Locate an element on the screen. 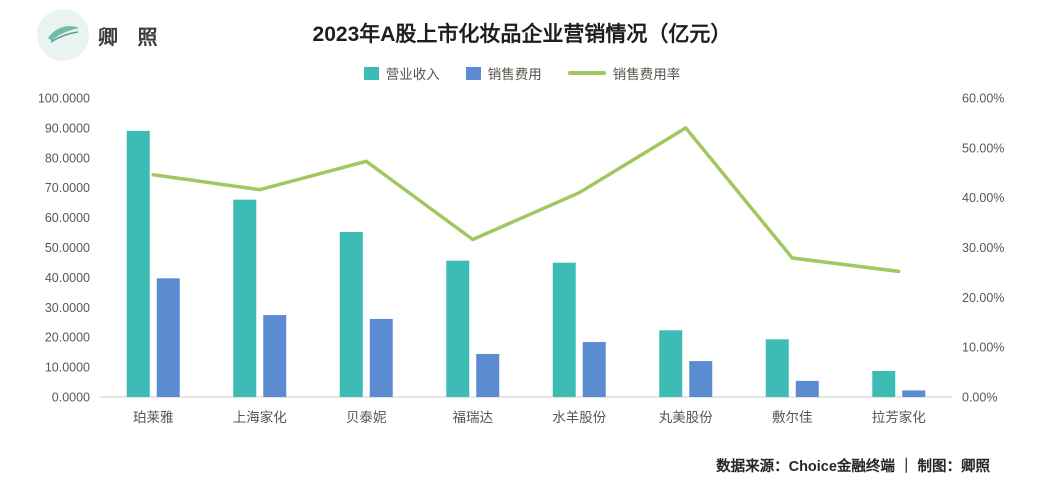 This screenshot has width=1044, height=492. right-axis-tick: 30.00% is located at coordinates (983, 248).